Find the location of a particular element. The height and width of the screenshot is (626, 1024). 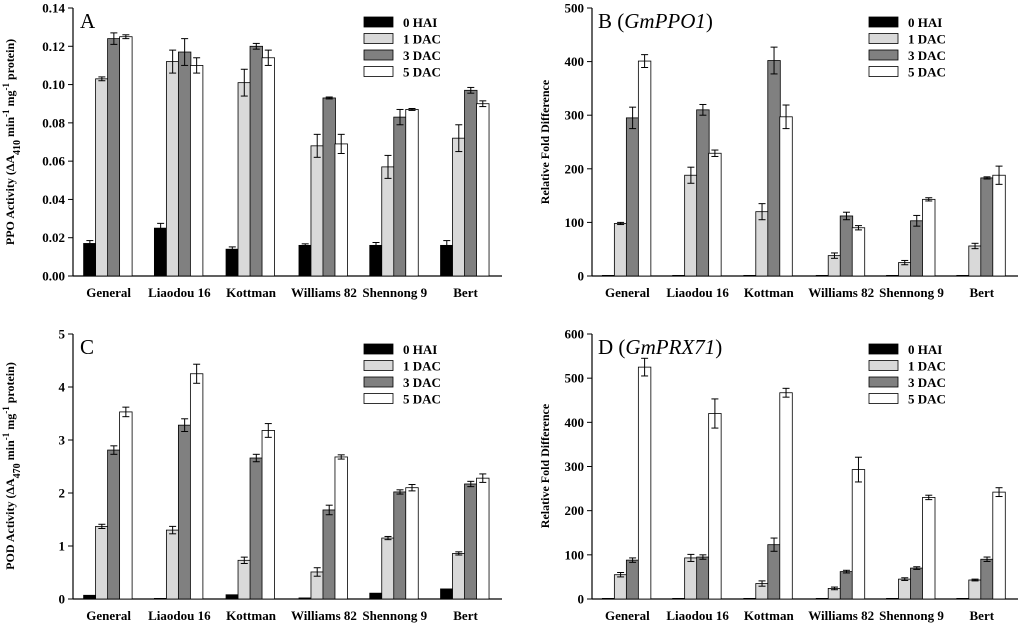

gene-paren-open: ( is located at coordinates (618, 21).